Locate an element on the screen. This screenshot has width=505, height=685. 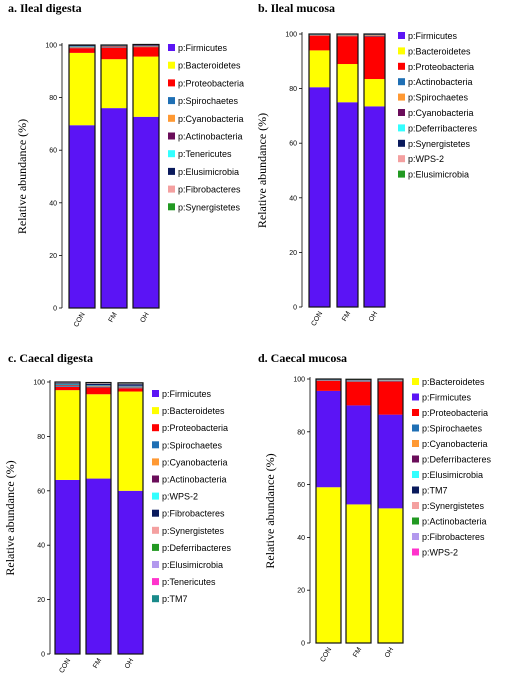
legend-label: p:Actinobacteria is located at coordinates (194, 480).